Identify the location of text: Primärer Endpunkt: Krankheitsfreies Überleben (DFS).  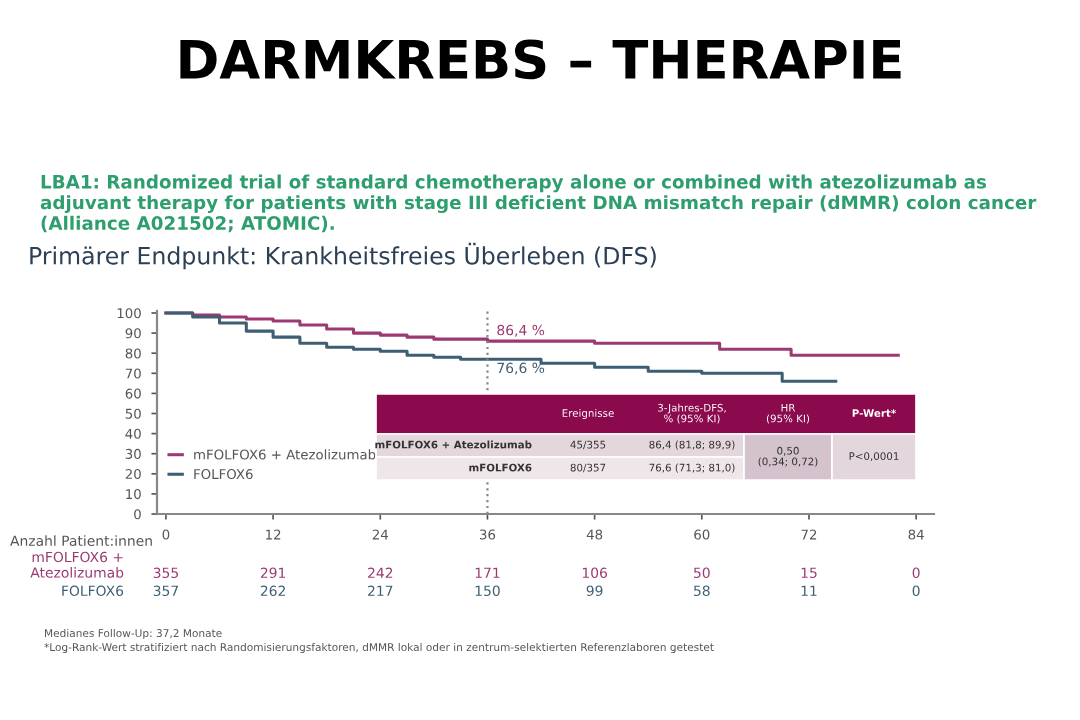
(343, 256).